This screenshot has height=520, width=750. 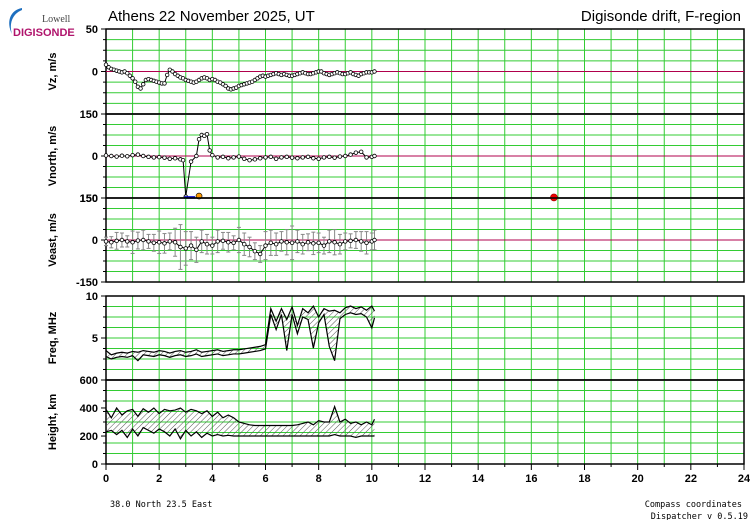 What do you see at coordinates (240, 415) in the screenshot?
I see `height-upper-line` at bounding box center [240, 415].